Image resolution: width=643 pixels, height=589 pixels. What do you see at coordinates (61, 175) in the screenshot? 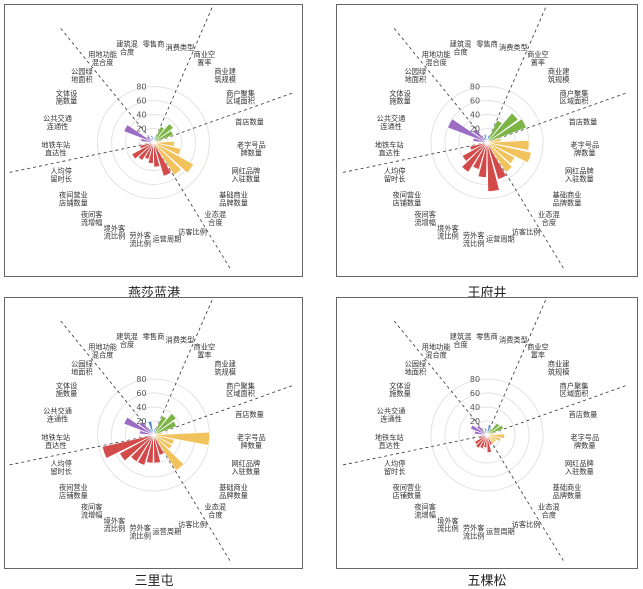
I see `category-label: 人均停留时长` at bounding box center [61, 175].